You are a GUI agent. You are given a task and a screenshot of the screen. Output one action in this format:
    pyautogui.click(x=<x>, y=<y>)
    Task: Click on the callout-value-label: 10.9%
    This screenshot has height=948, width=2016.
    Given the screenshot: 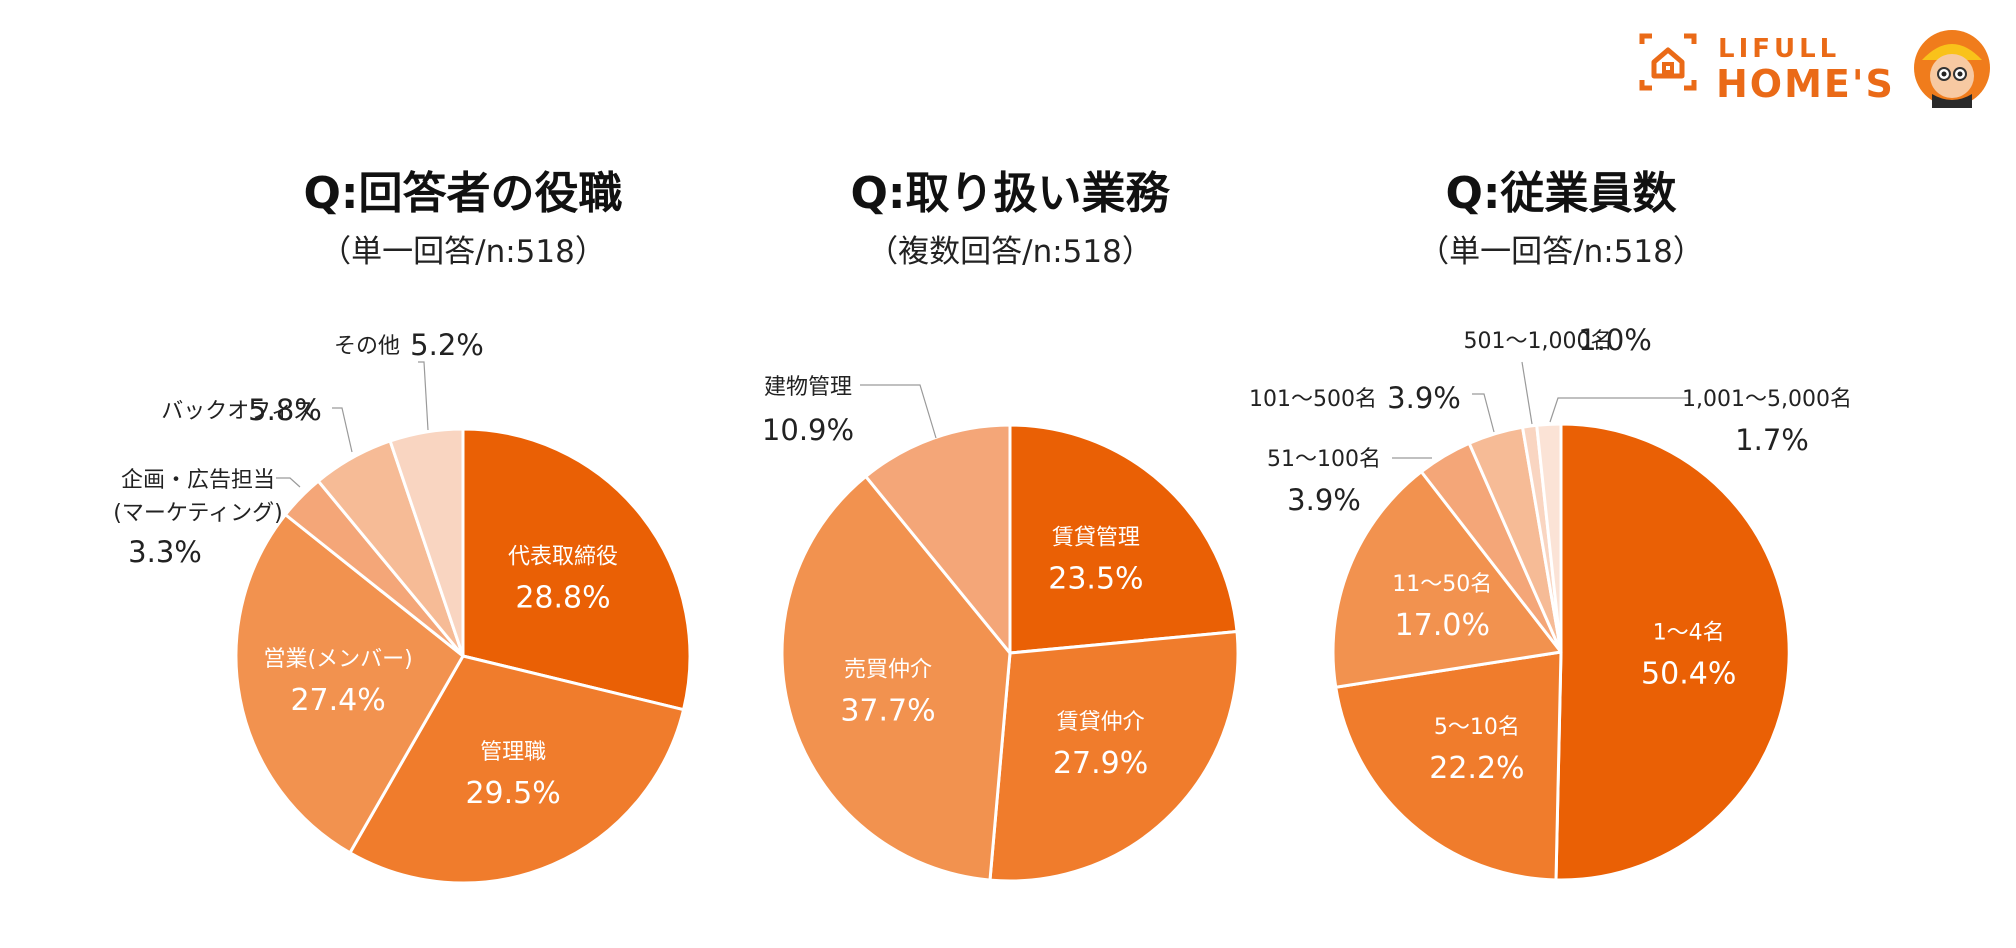 What is the action you would take?
    pyautogui.click(x=808, y=430)
    